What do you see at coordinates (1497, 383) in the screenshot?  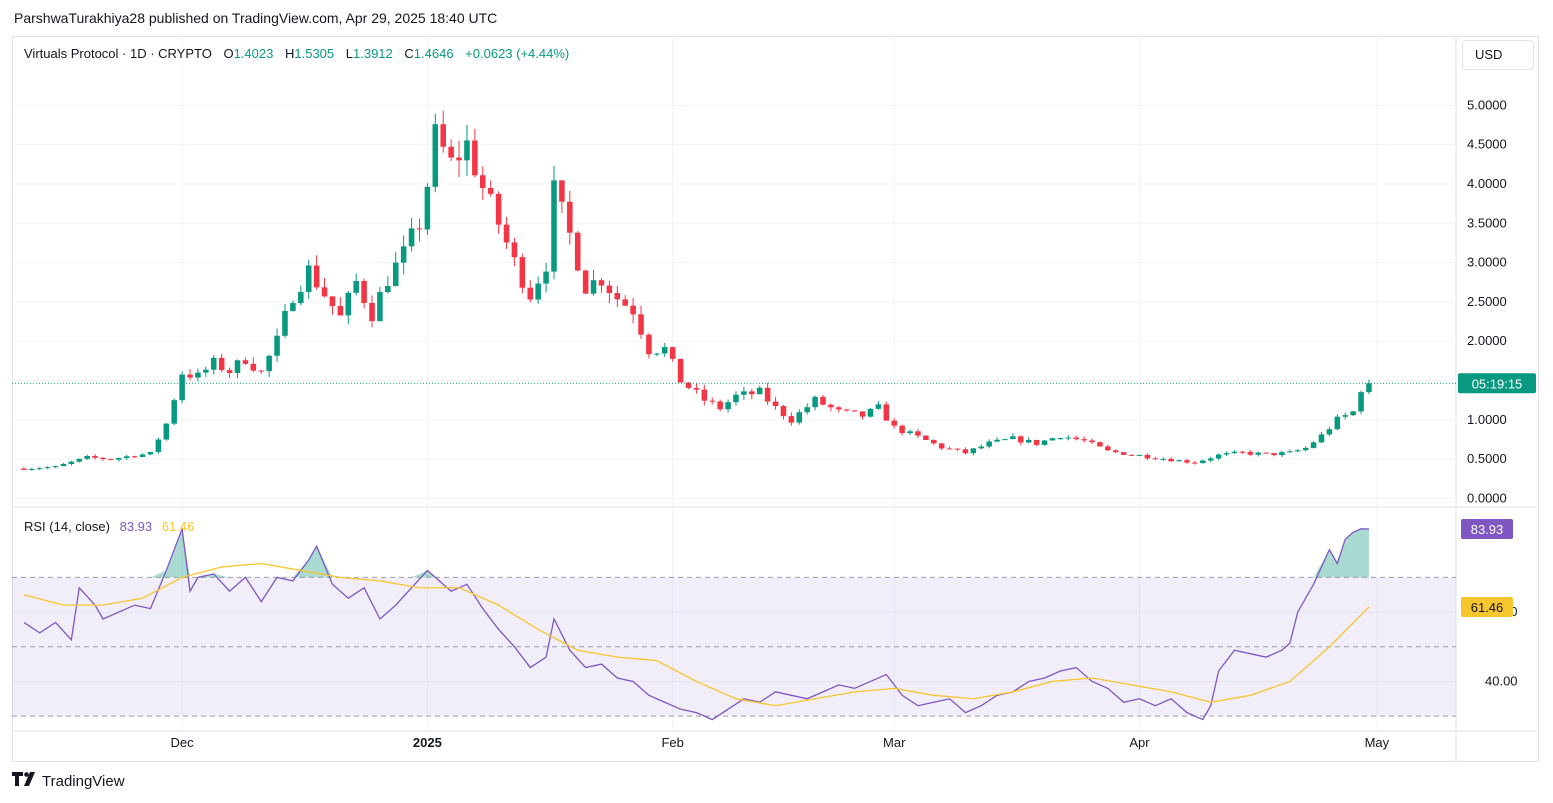 I see `countdown-label: 05:19:15` at bounding box center [1497, 383].